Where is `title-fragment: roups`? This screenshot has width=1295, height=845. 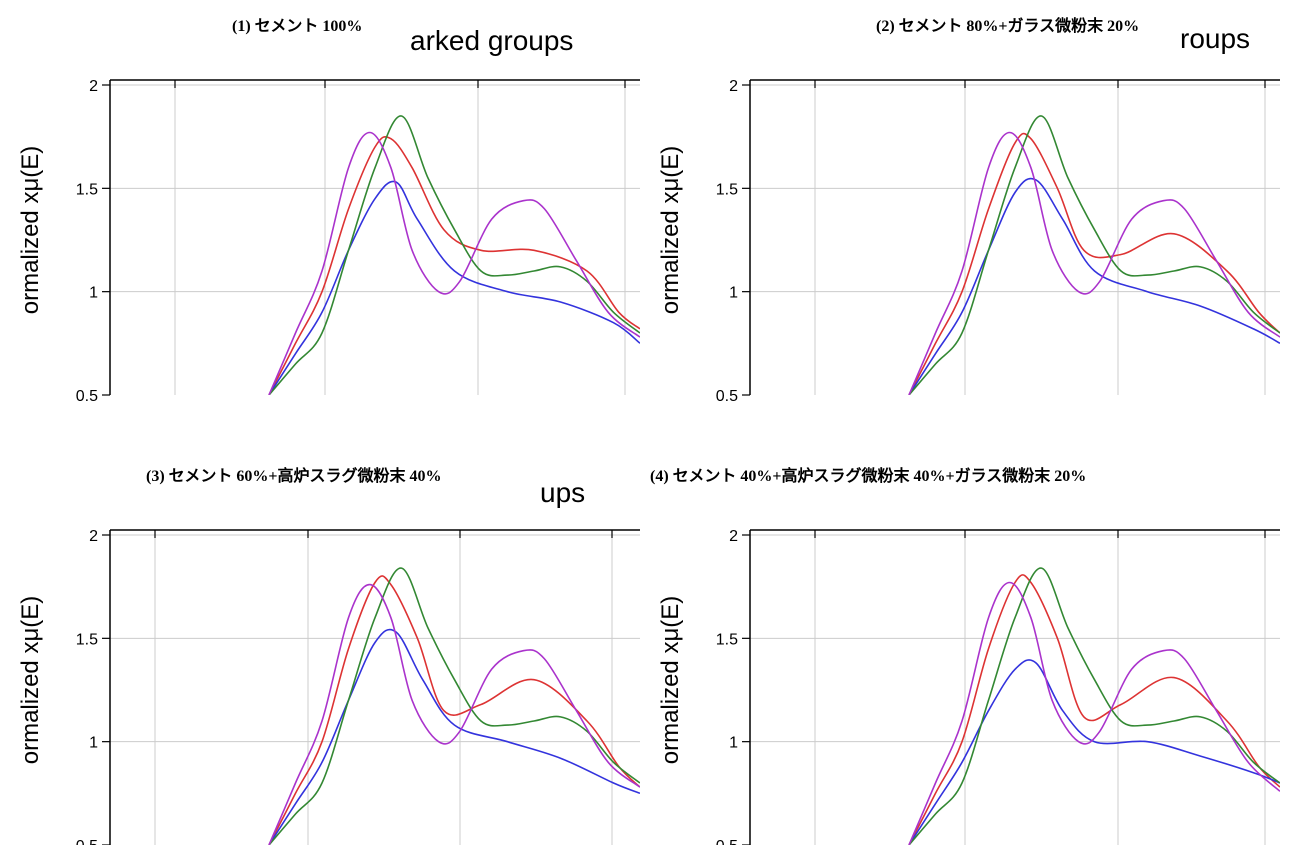
title-fragment: roups is located at coordinates (1215, 38).